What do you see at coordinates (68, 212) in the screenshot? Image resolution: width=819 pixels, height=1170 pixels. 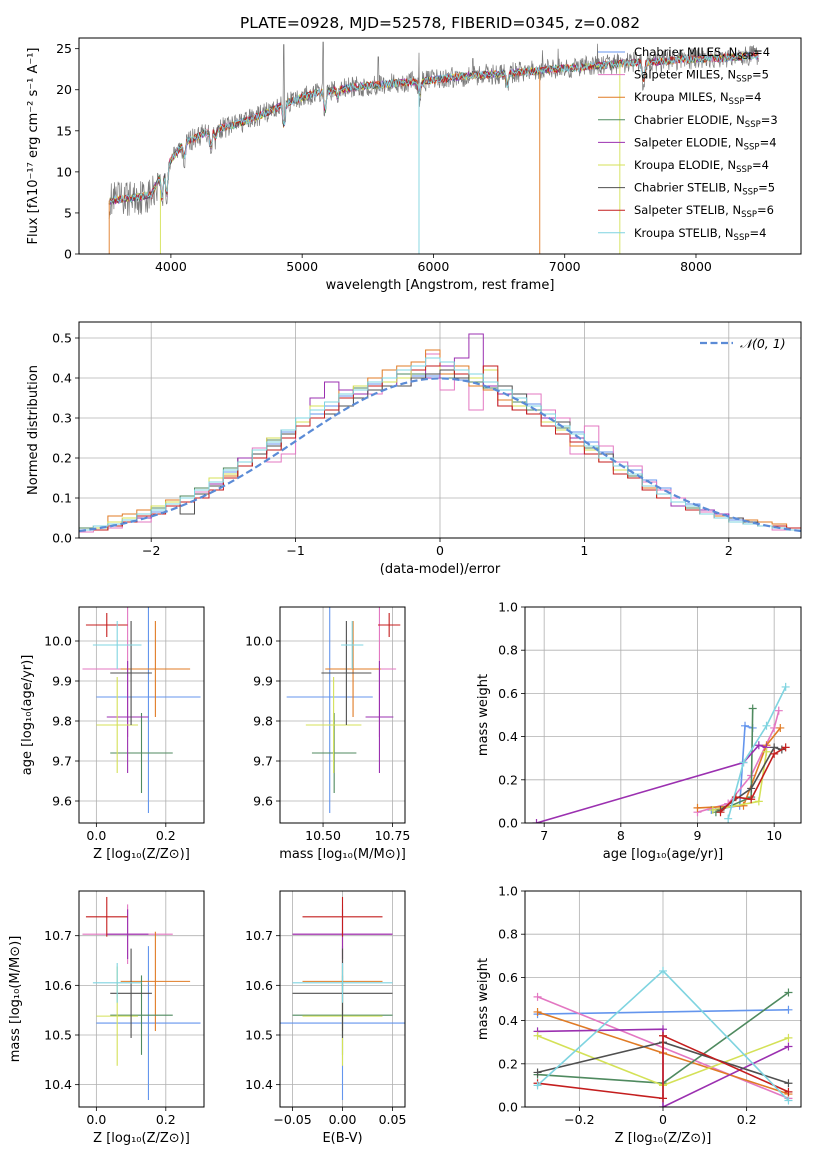 I see `y-tick-label: 5` at bounding box center [68, 212].